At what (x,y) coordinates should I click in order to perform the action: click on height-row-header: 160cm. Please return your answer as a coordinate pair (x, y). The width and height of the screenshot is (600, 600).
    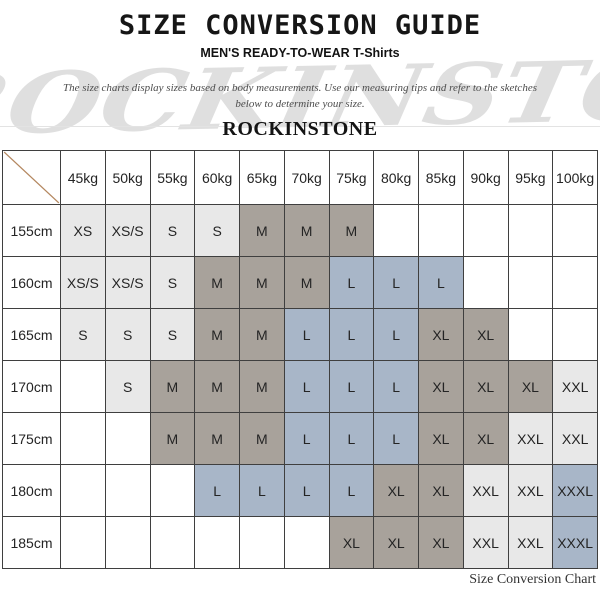
    Looking at the image, I should click on (31, 282).